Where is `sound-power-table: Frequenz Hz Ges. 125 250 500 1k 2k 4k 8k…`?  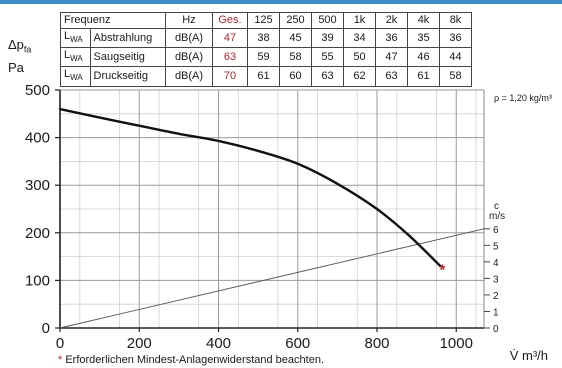
sound-power-table: Frequenz Hz Ges. 125 250 500 1k 2k 4k 8k… is located at coordinates (266, 49).